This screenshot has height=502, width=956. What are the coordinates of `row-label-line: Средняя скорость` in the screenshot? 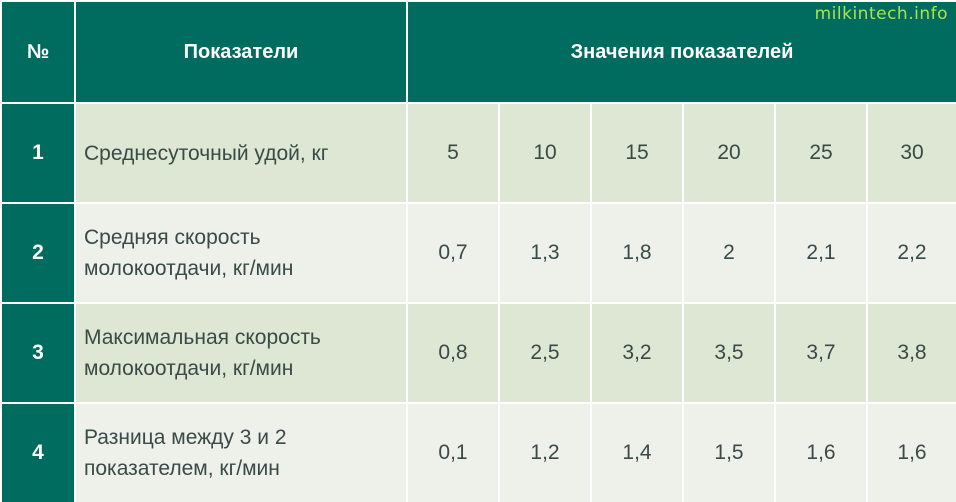 It's located at (172, 237).